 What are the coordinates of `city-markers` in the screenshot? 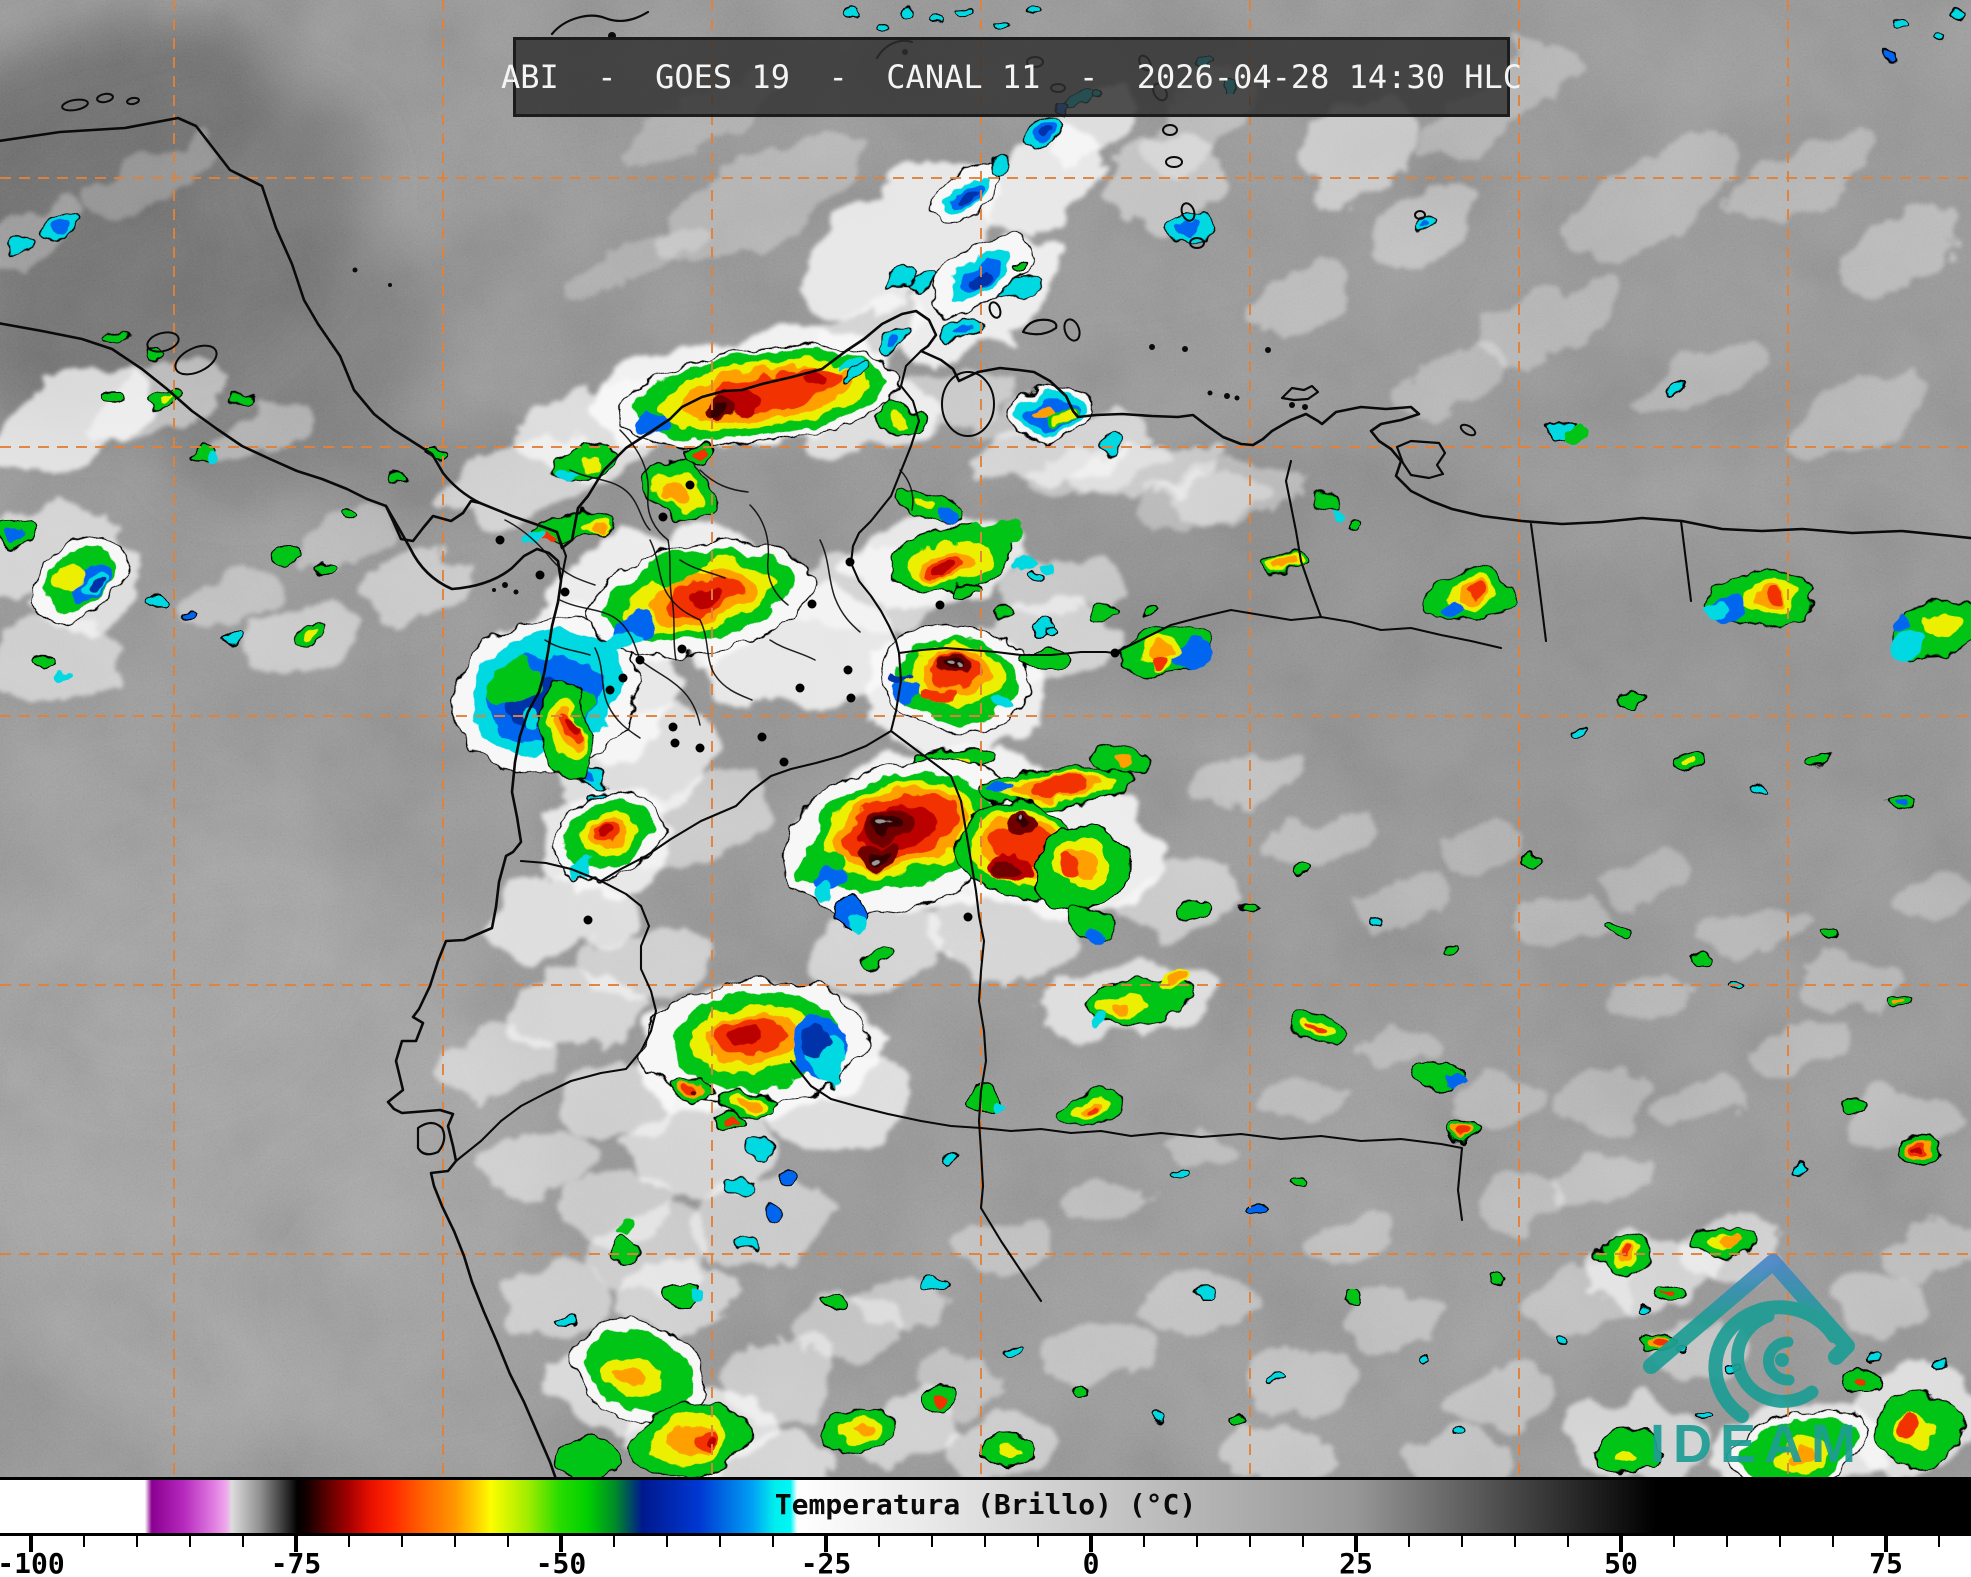 It's located at (807, 702).